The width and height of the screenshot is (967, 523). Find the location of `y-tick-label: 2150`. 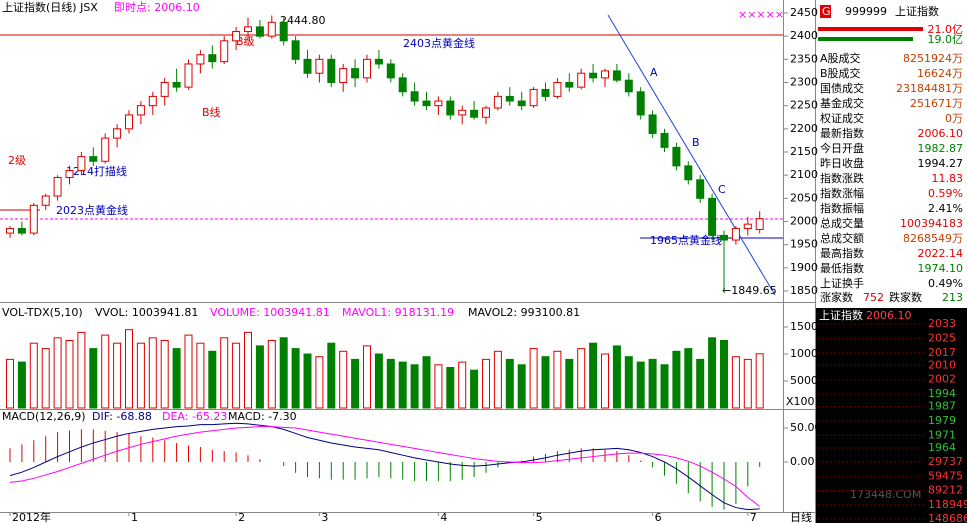

y-tick-label: 2150 is located at coordinates (804, 151).